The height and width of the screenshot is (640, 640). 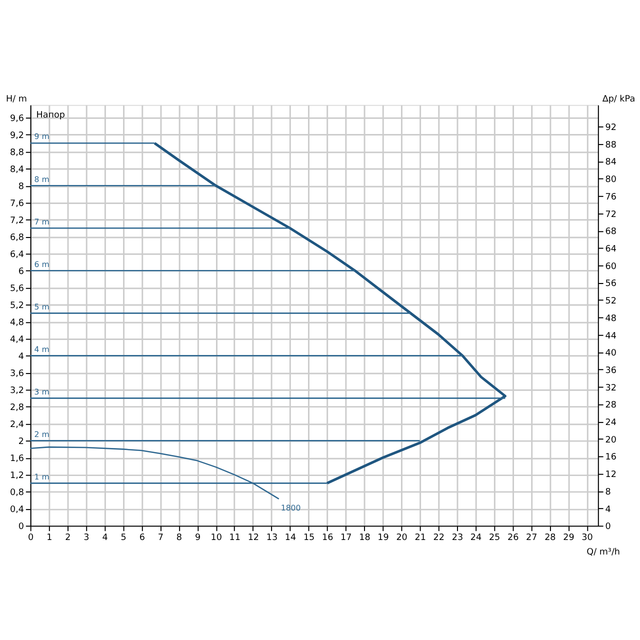 I want to click on y-tick-label: 2,8, so click(x=17, y=408).